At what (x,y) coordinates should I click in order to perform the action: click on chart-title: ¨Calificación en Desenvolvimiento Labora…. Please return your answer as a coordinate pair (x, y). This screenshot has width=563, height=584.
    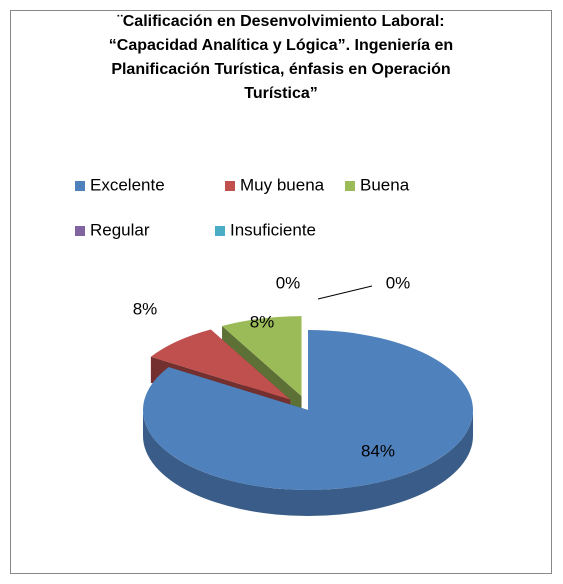
    Looking at the image, I should click on (281, 57).